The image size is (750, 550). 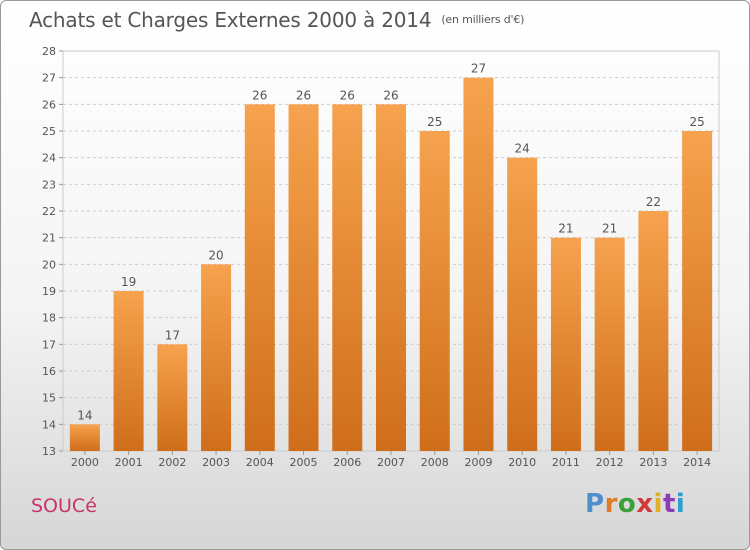 What do you see at coordinates (304, 462) in the screenshot?
I see `x-tick-label: 2005` at bounding box center [304, 462].